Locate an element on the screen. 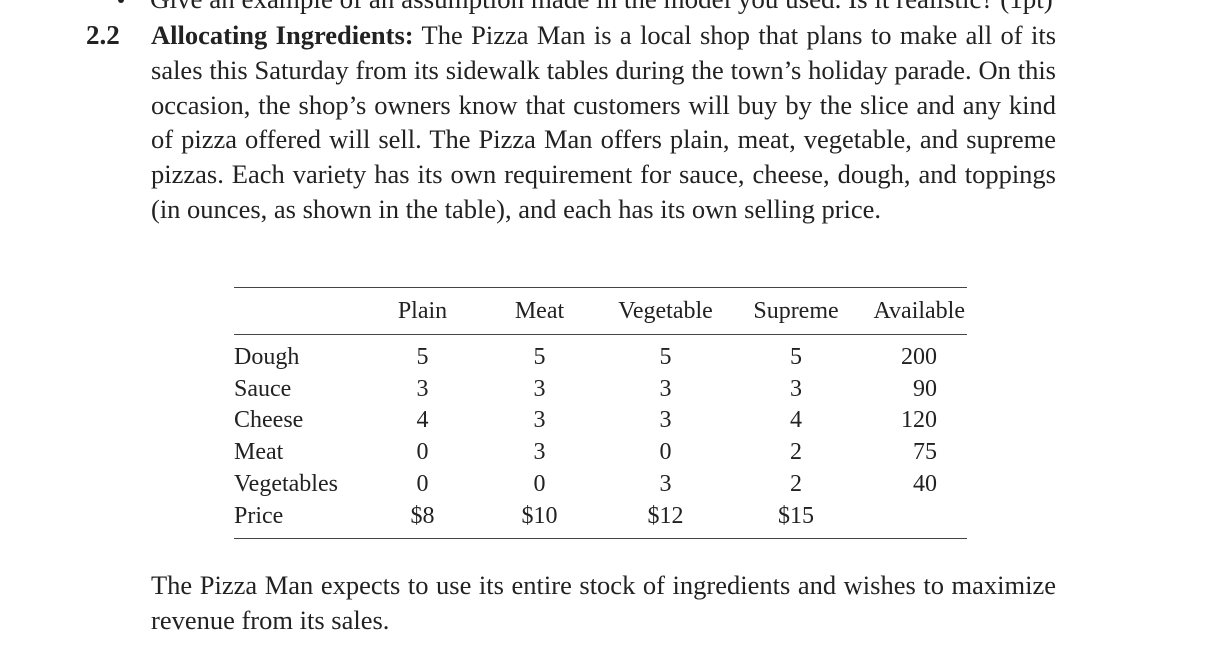 This screenshot has height=650, width=1225. cell-meat: 5 is located at coordinates (539, 357).